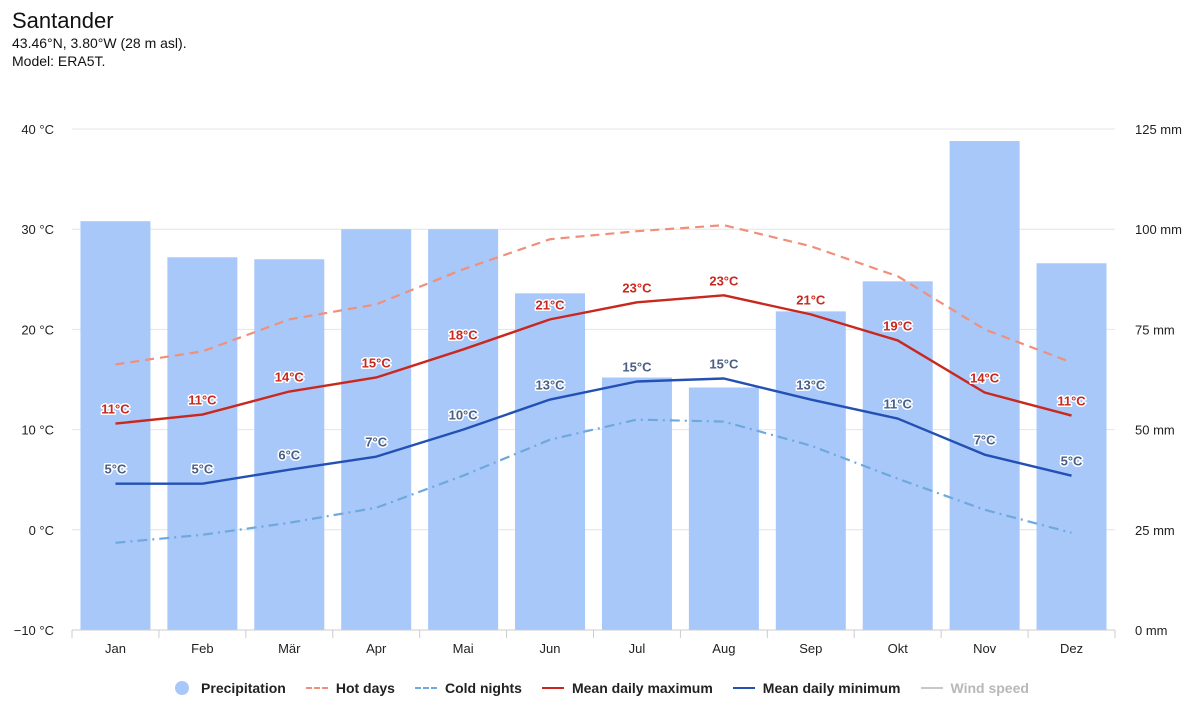 The width and height of the screenshot is (1200, 720). What do you see at coordinates (1155, 329) in the screenshot?
I see `y-right-tick-label: 75 mm` at bounding box center [1155, 329].